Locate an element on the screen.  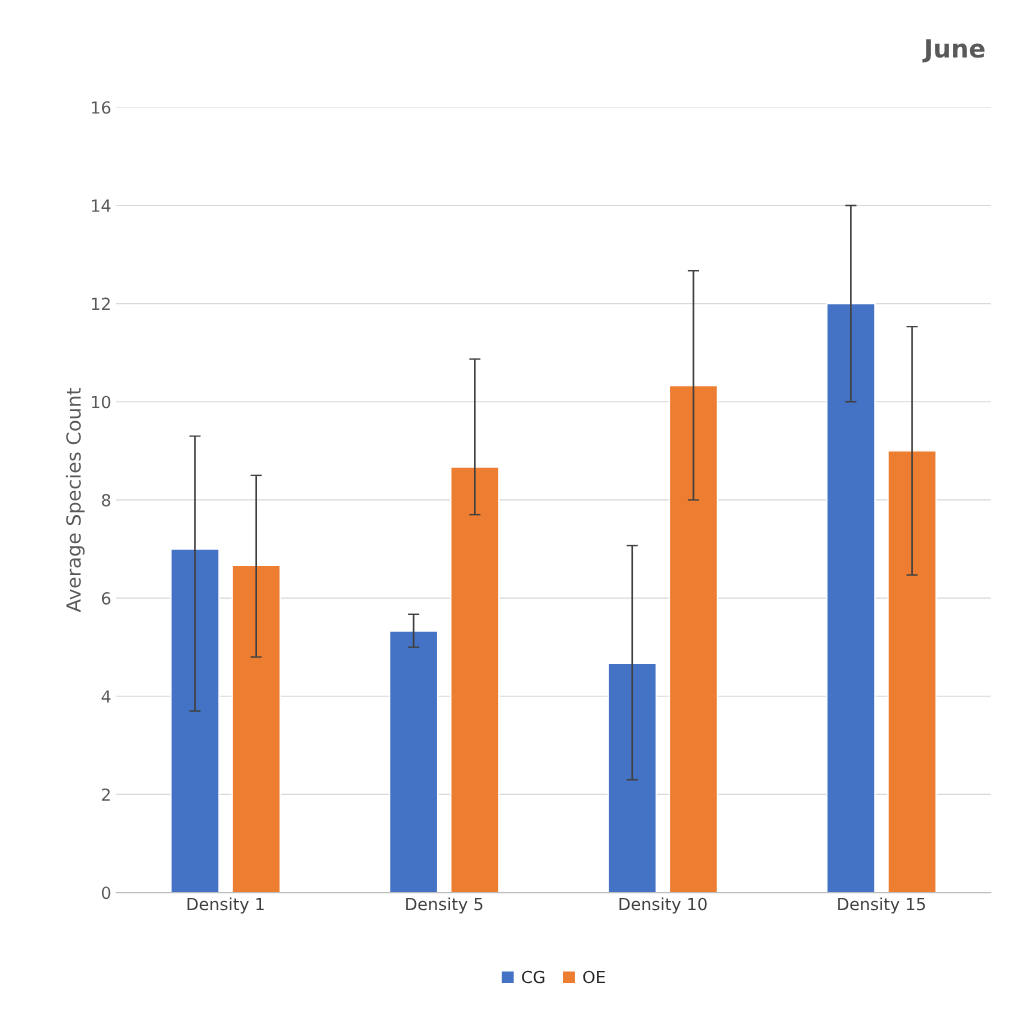
y-axis-title: Average Species Count is located at coordinates (75, 500).